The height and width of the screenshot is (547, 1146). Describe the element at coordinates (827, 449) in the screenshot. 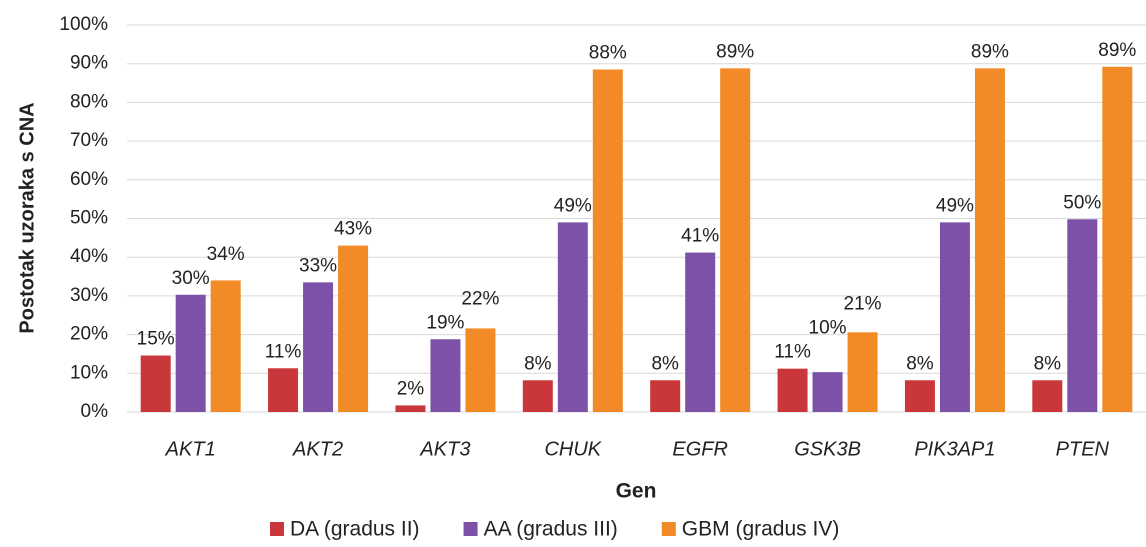

I see `x-tick-label: GSK3B` at that location.